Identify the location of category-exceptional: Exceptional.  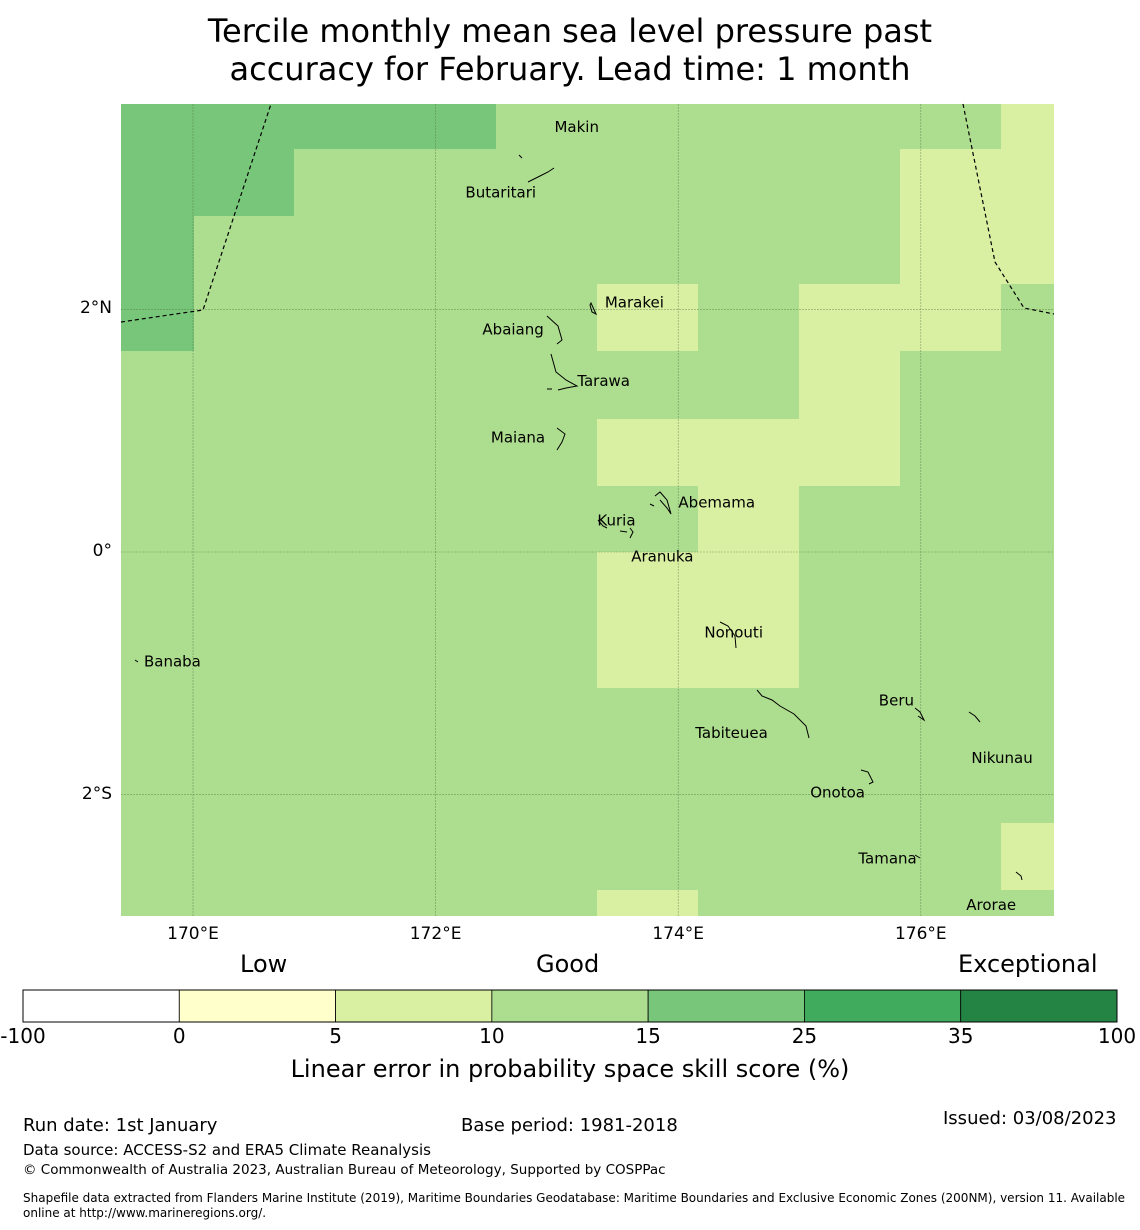
(1028, 964).